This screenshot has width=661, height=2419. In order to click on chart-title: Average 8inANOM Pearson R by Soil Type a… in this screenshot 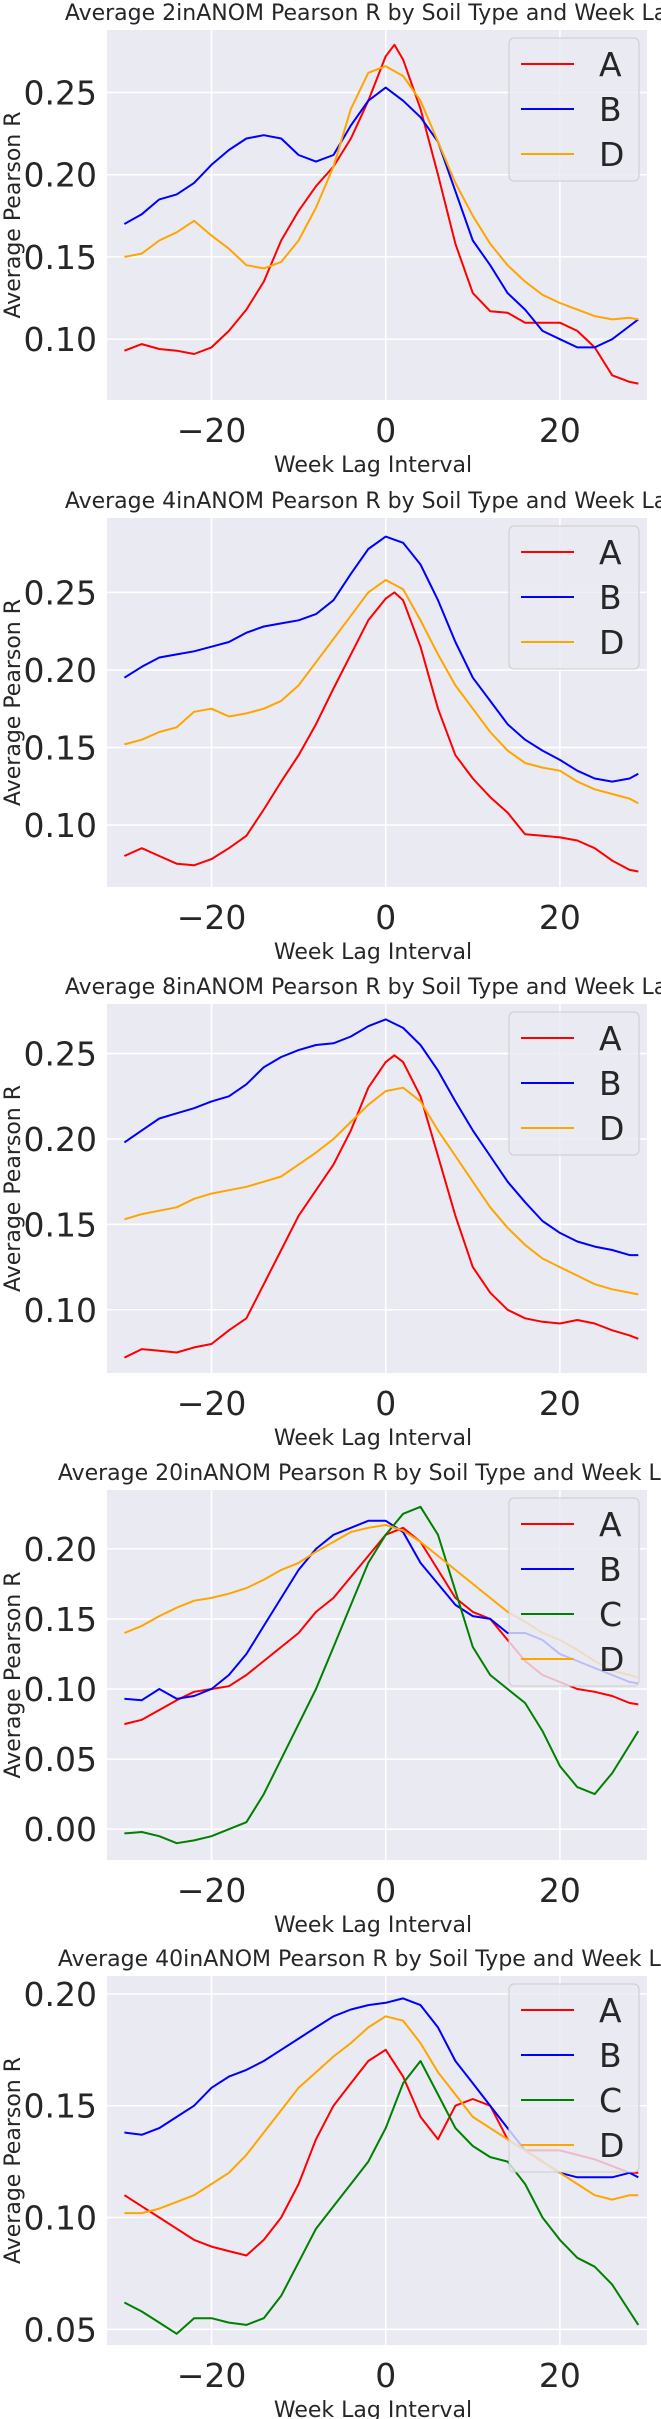, I will do `click(363, 987)`.